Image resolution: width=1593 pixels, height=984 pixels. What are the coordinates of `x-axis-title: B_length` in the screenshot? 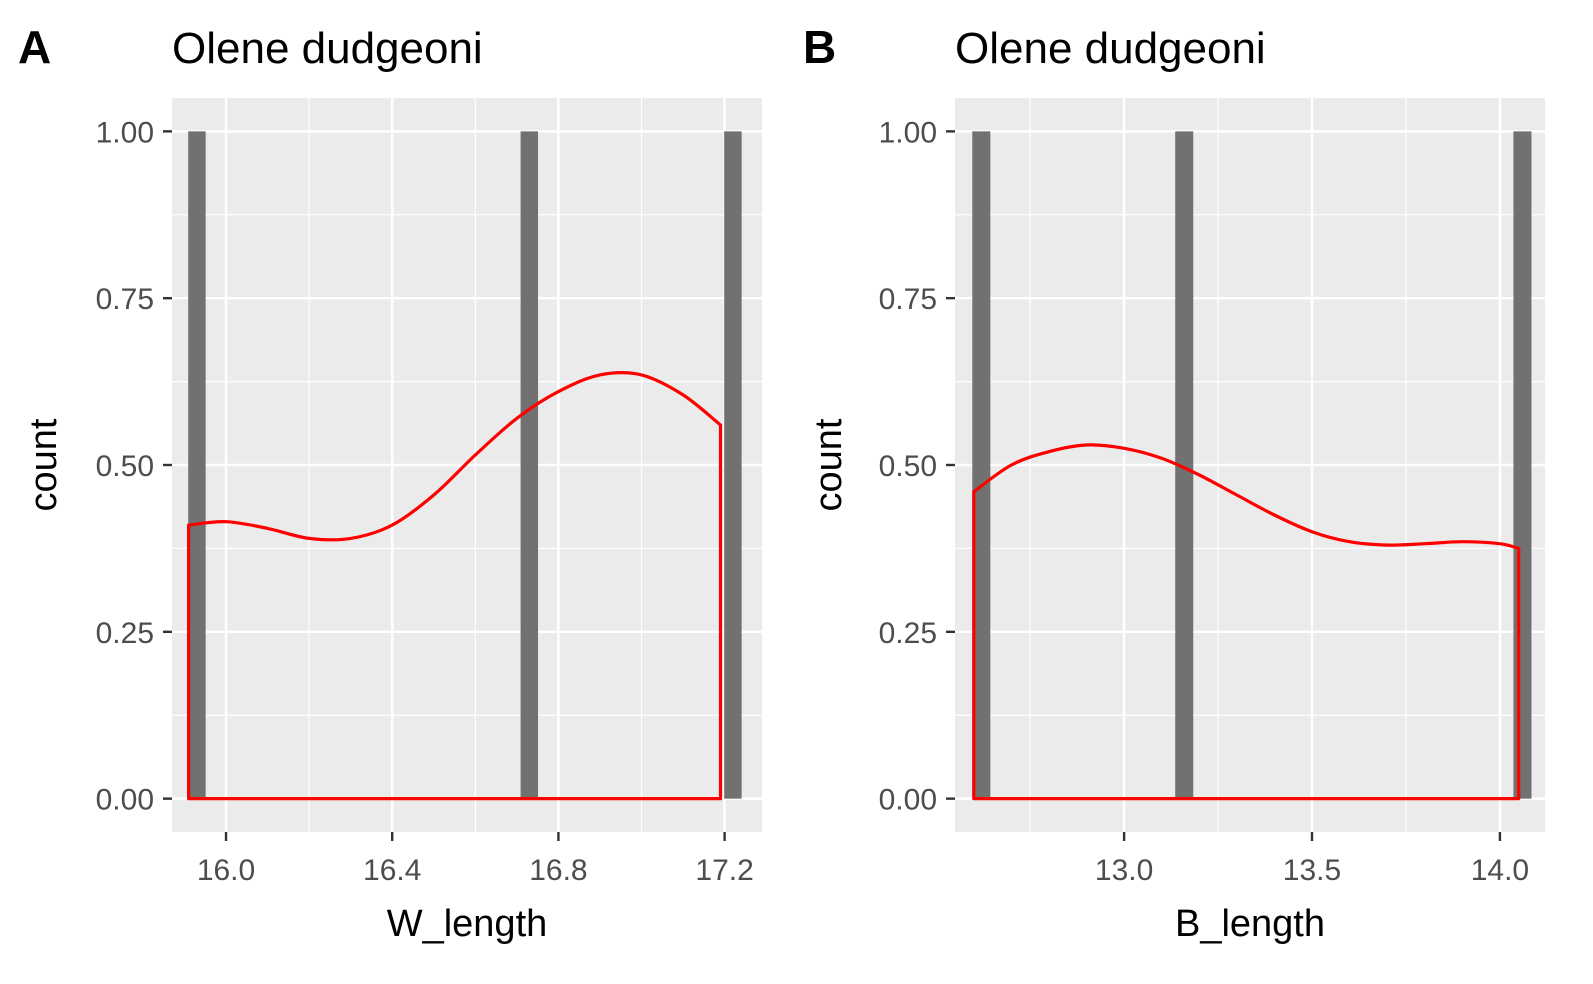 It's located at (1250, 924).